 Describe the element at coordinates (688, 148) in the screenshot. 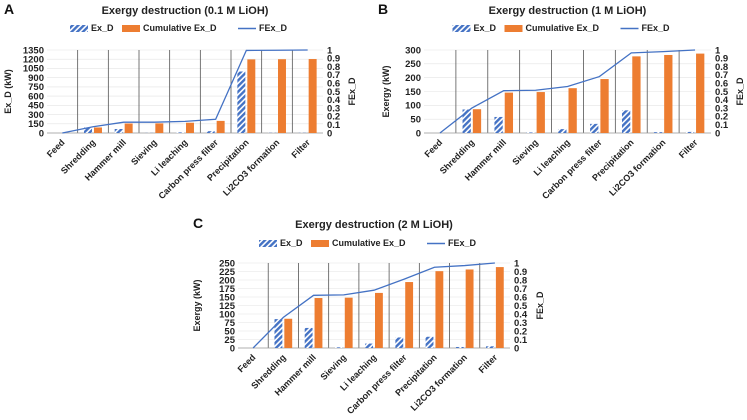

I see `x-tick-label: Filter` at that location.